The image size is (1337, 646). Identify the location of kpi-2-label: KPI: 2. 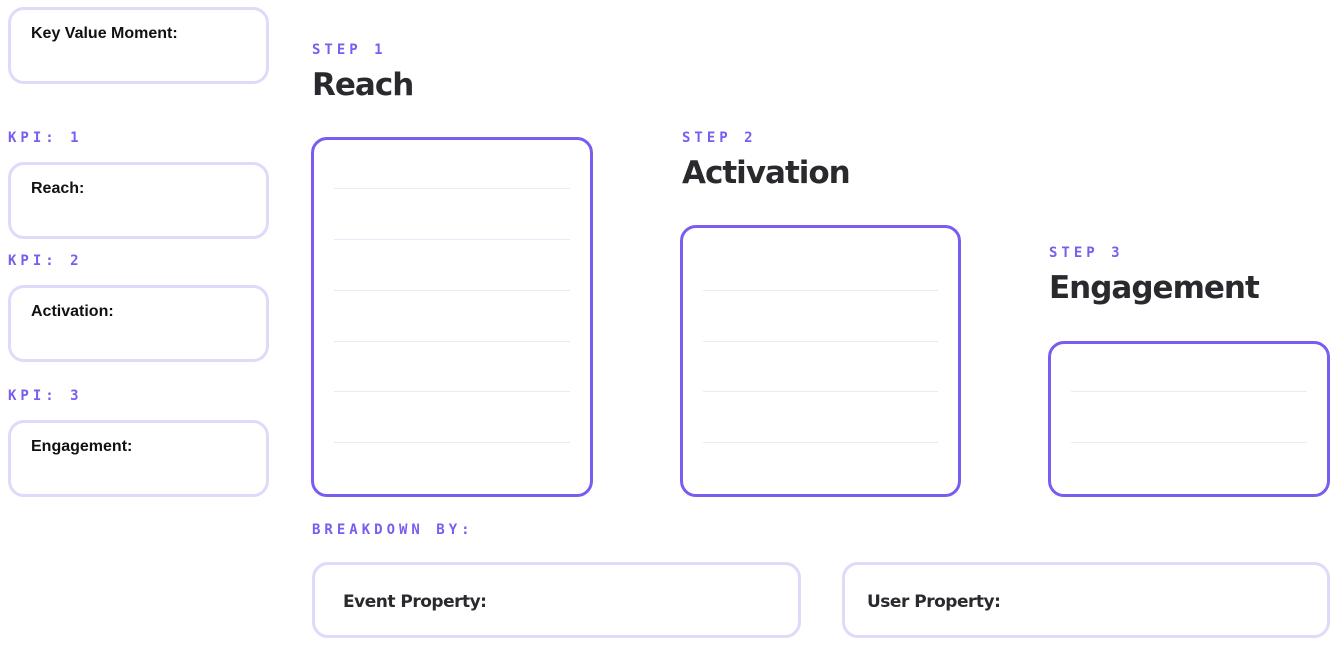
(45, 261).